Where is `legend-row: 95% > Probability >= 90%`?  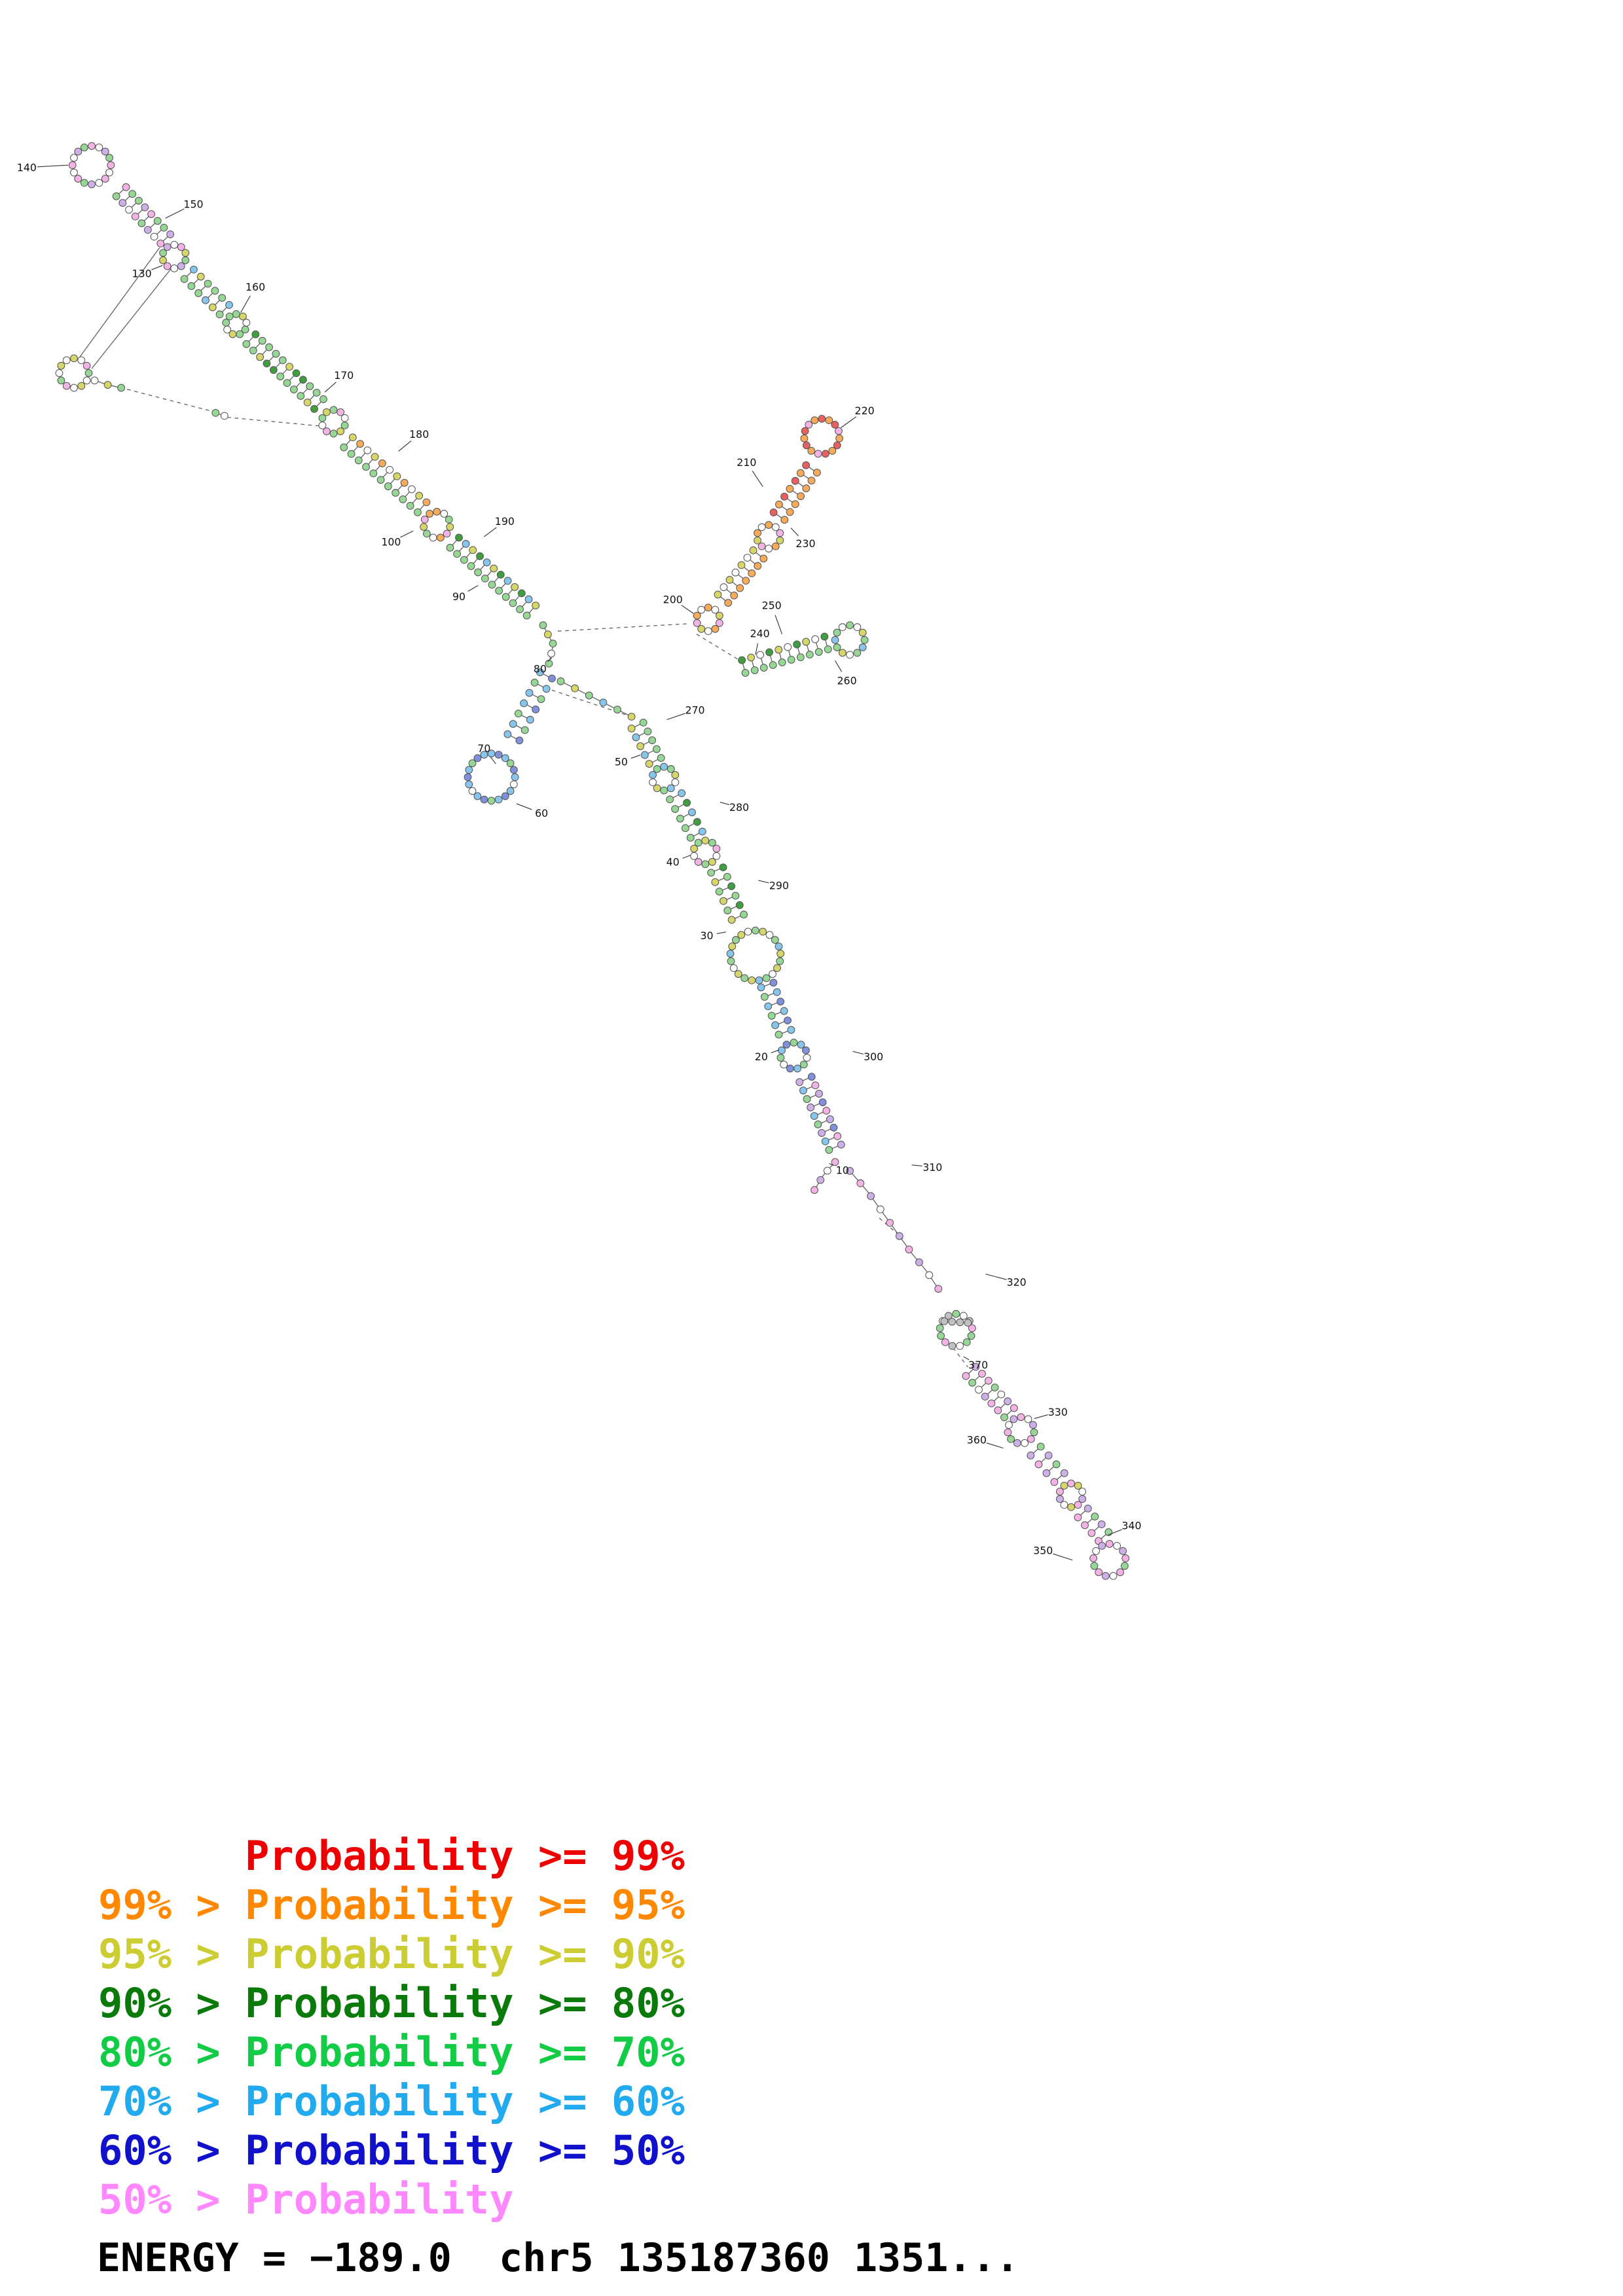 legend-row: 95% > Probability >= 90% is located at coordinates (391, 1954).